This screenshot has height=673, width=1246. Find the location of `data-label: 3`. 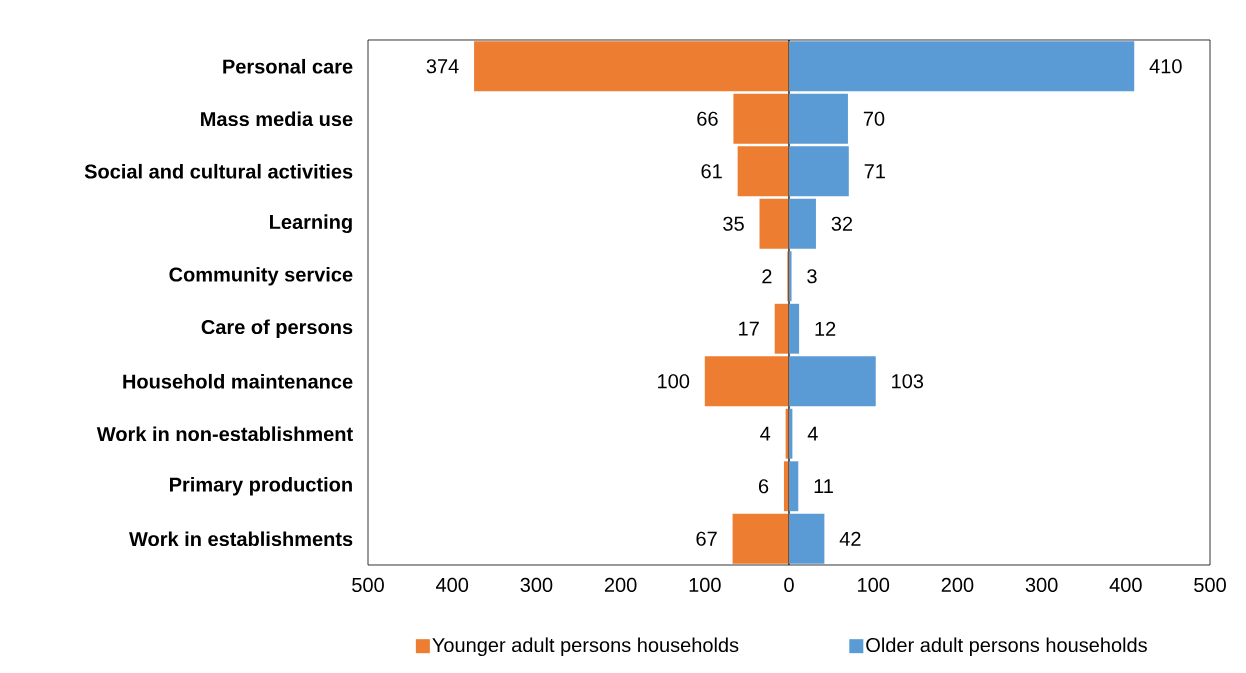

data-label: 3 is located at coordinates (812, 276).